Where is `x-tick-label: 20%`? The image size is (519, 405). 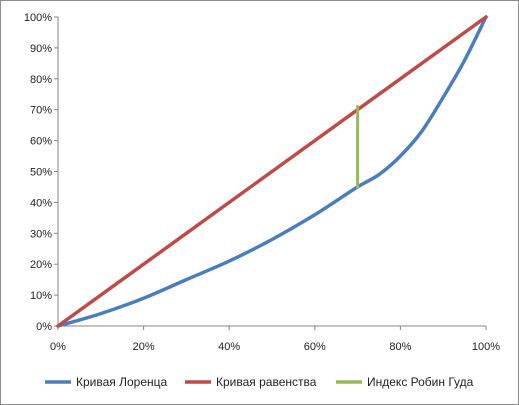
x-tick-label: 20% is located at coordinates (144, 347).